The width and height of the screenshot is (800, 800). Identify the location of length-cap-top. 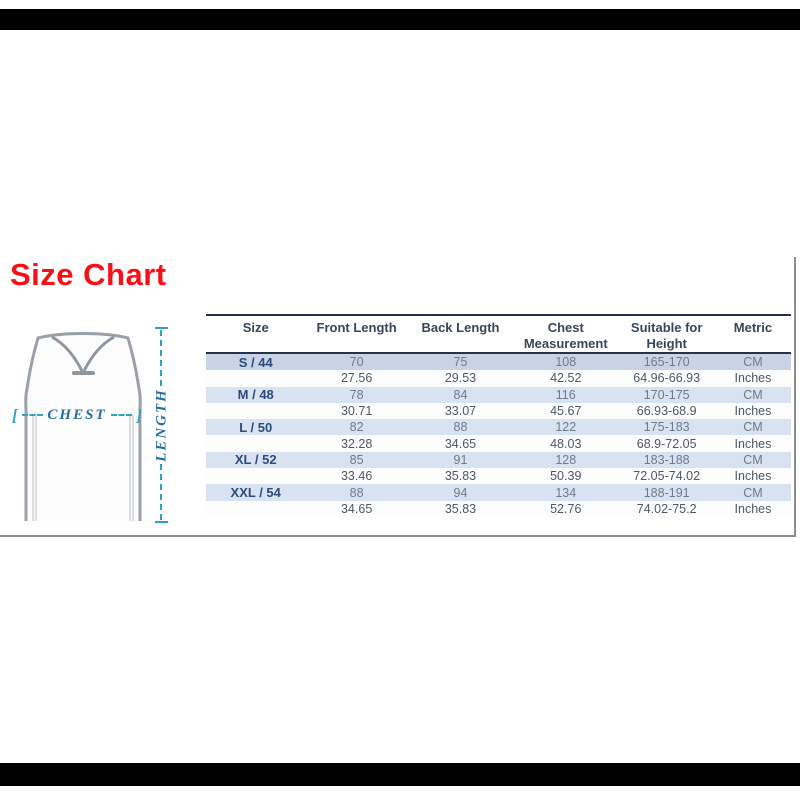
(161, 328).